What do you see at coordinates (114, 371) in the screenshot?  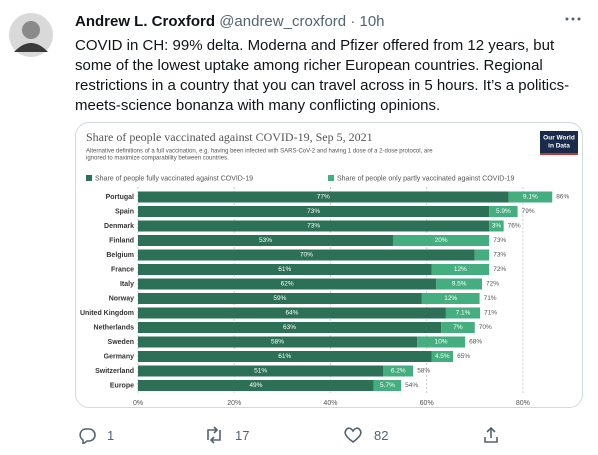 I see `category-label: Switzerland` at bounding box center [114, 371].